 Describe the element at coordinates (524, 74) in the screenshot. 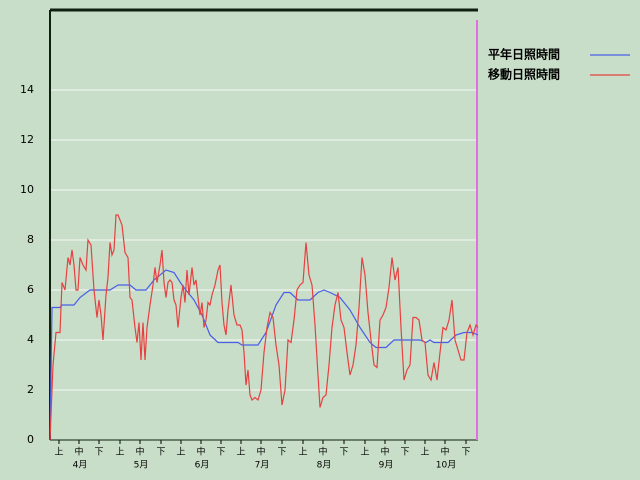

I see `legend-label: 移動日照時間` at that location.